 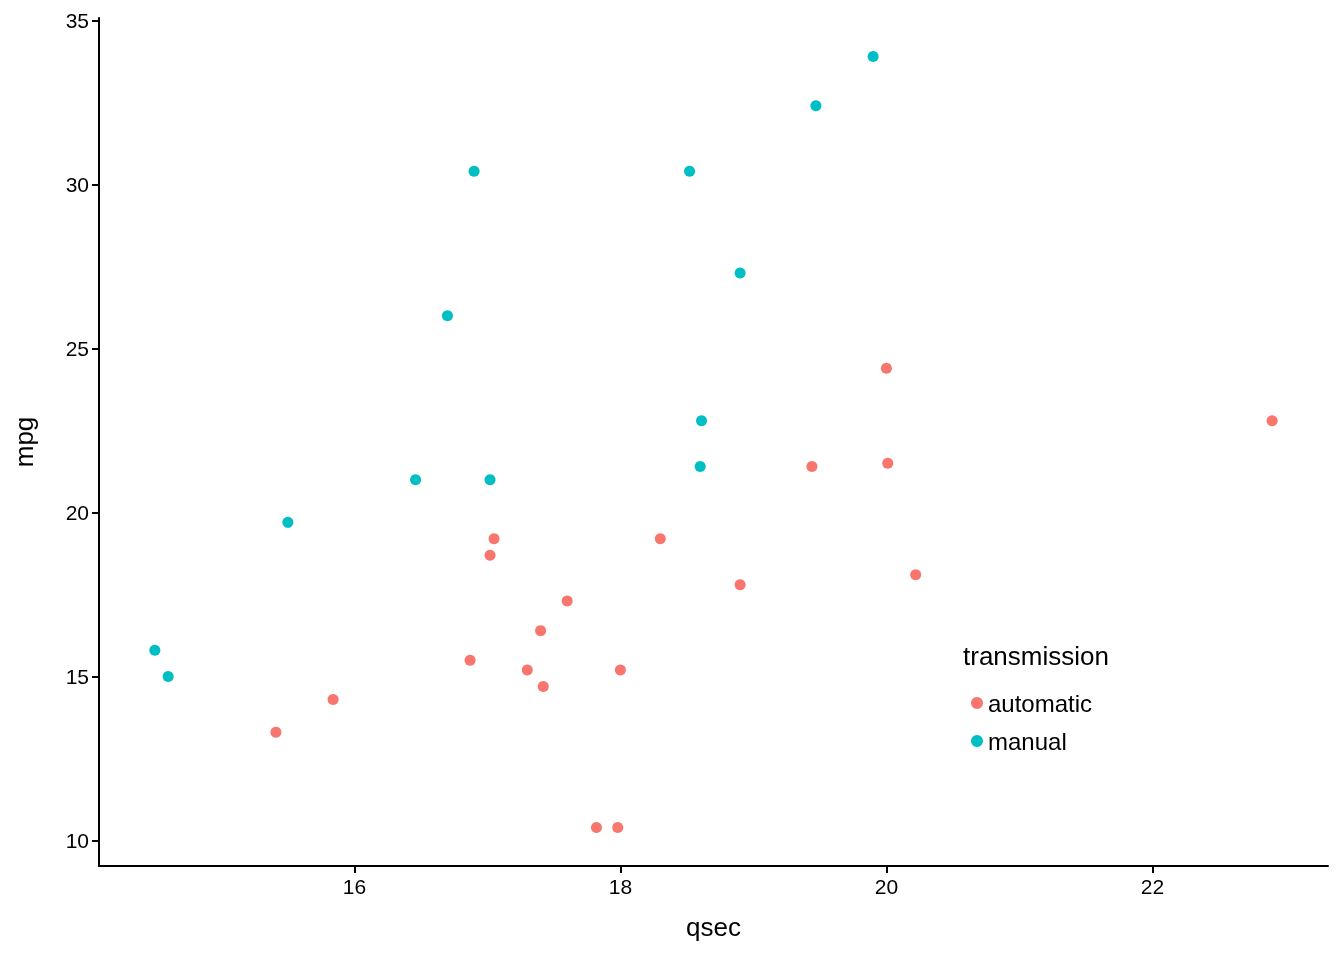 I want to click on x-tick-label: 16, so click(x=354, y=886).